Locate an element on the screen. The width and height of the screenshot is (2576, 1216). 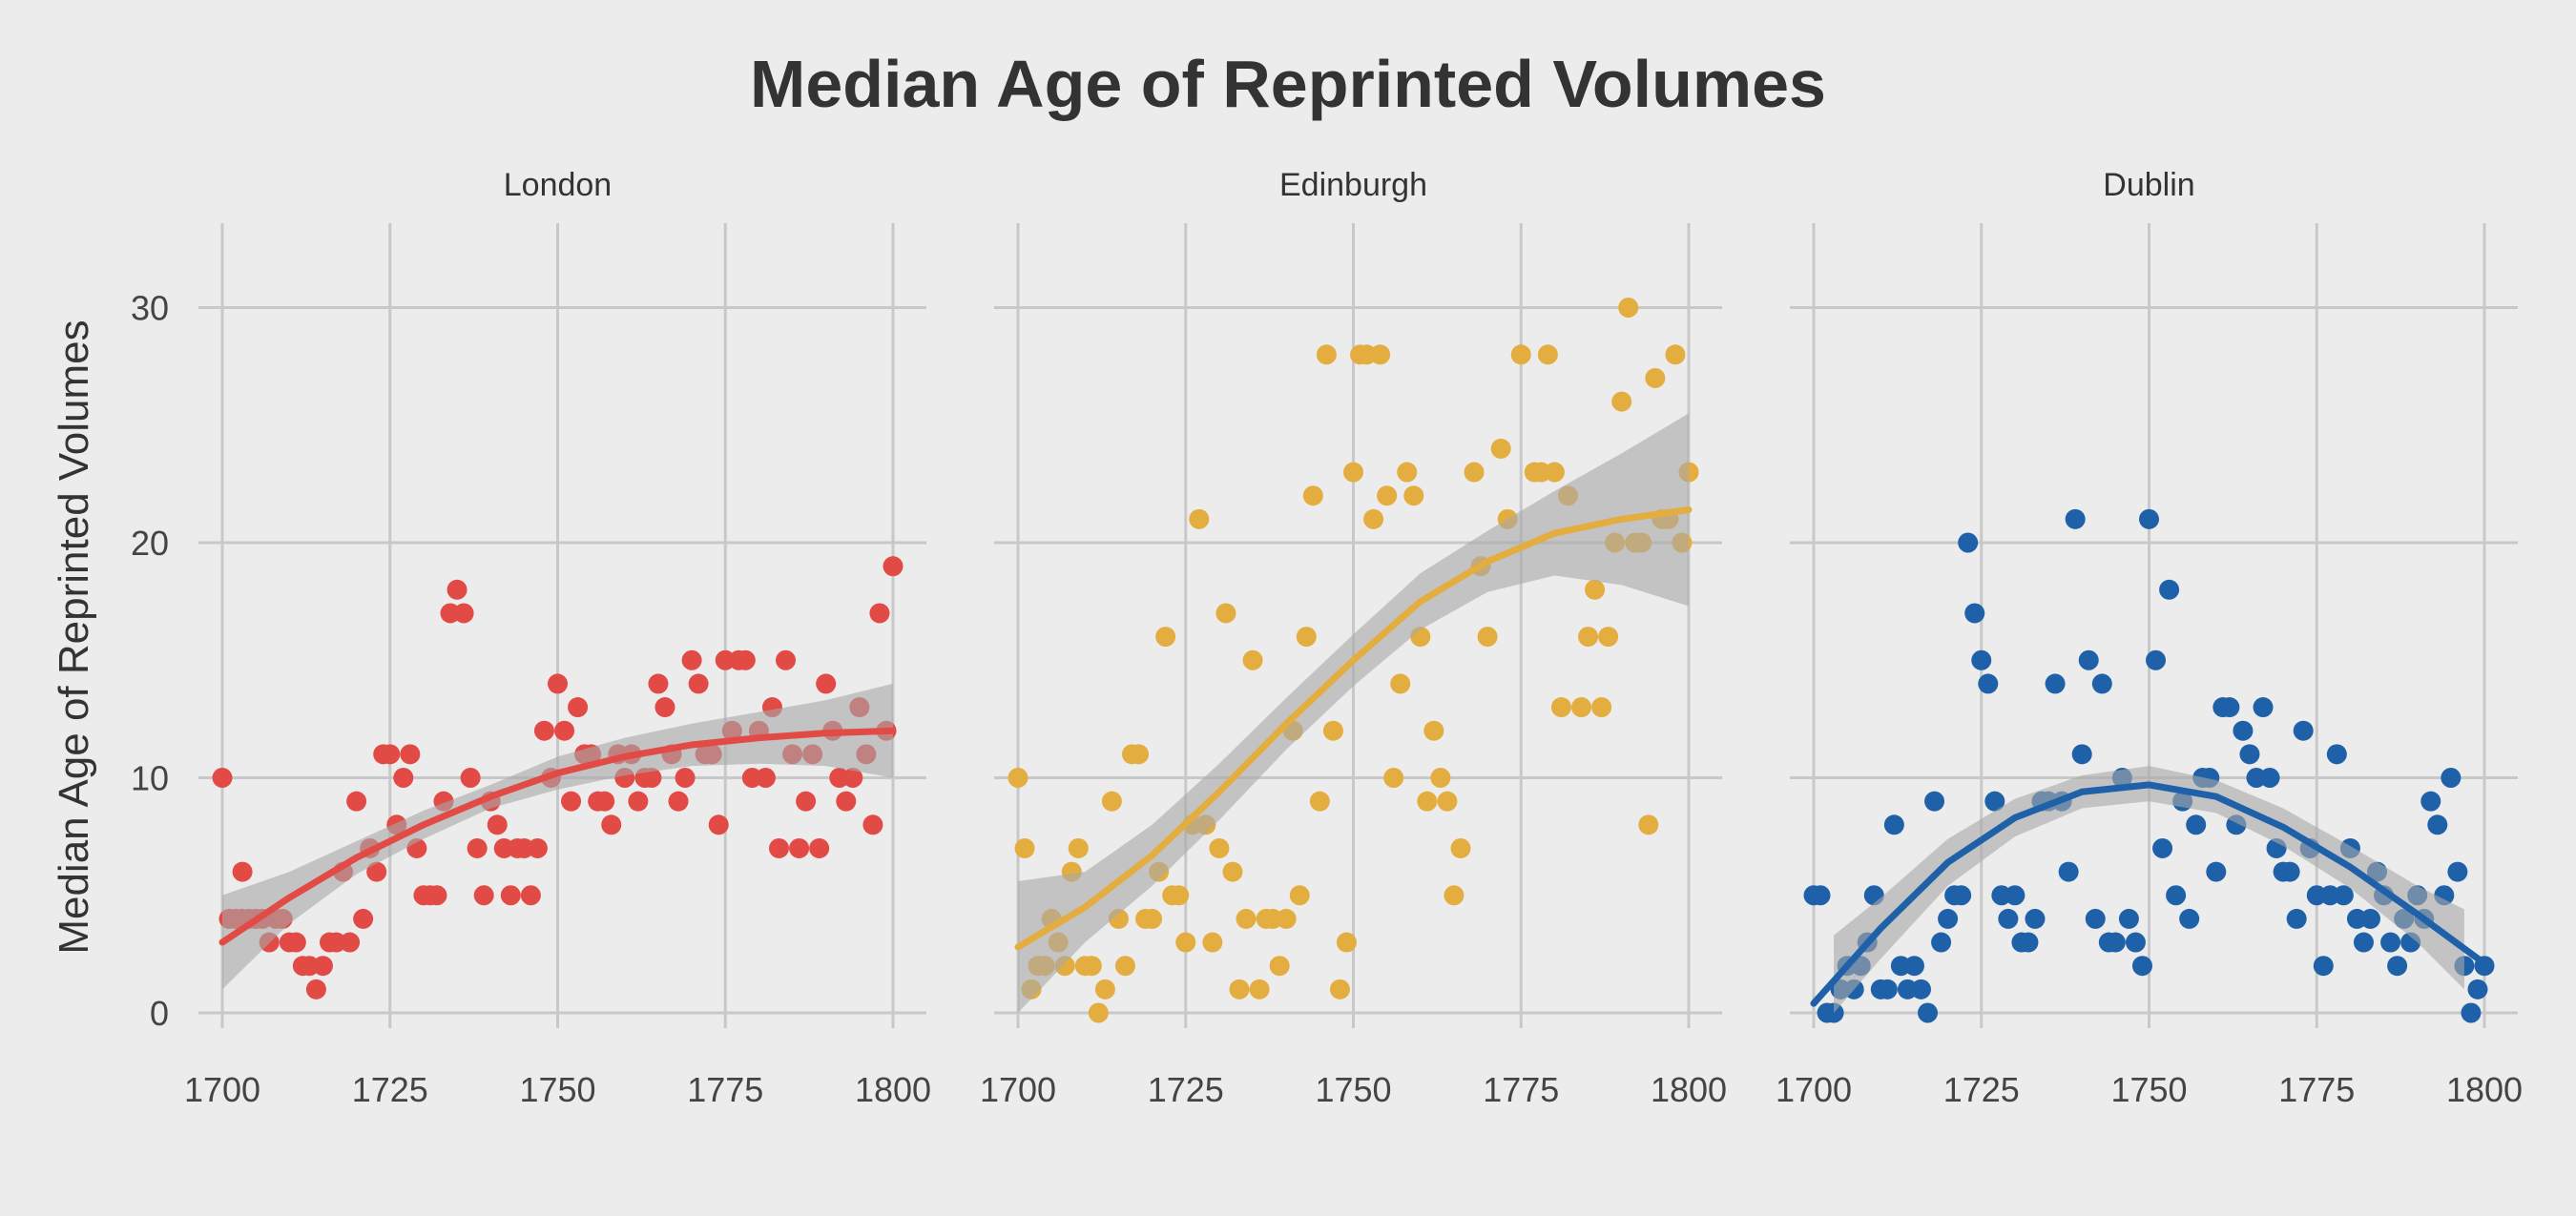
y-tick-label: 20 is located at coordinates (150, 544).